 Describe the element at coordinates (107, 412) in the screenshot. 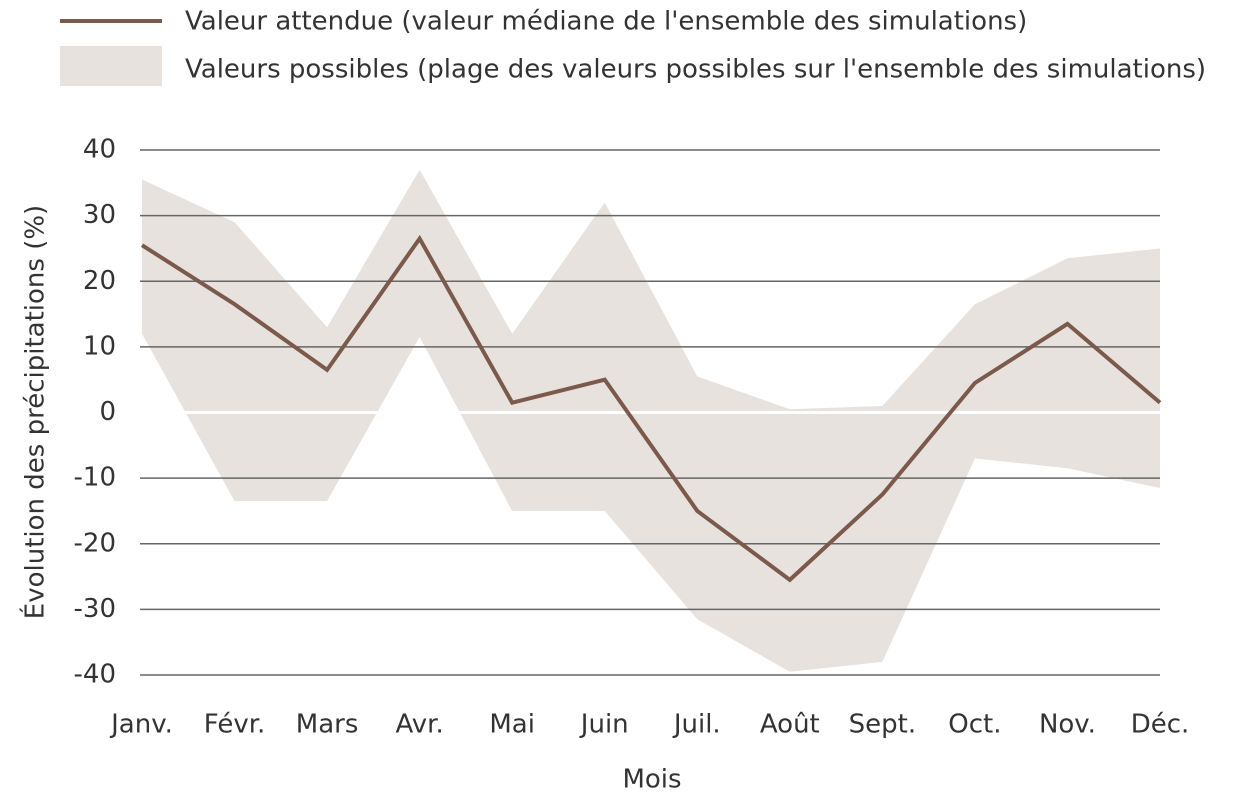

I see `y-tick-label: 0` at that location.